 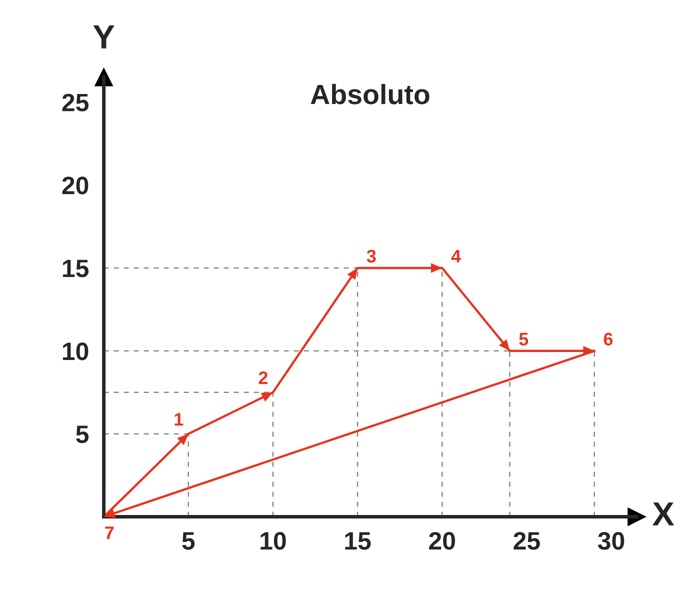 I want to click on annotation: 4, so click(x=456, y=256).